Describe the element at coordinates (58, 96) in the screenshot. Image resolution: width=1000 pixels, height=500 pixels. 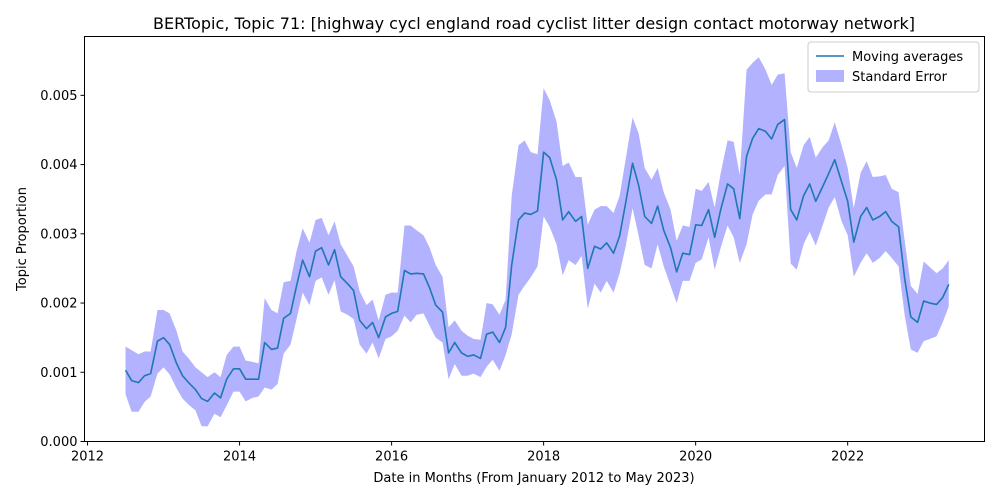
I see `y-tick-label: 0.005` at that location.